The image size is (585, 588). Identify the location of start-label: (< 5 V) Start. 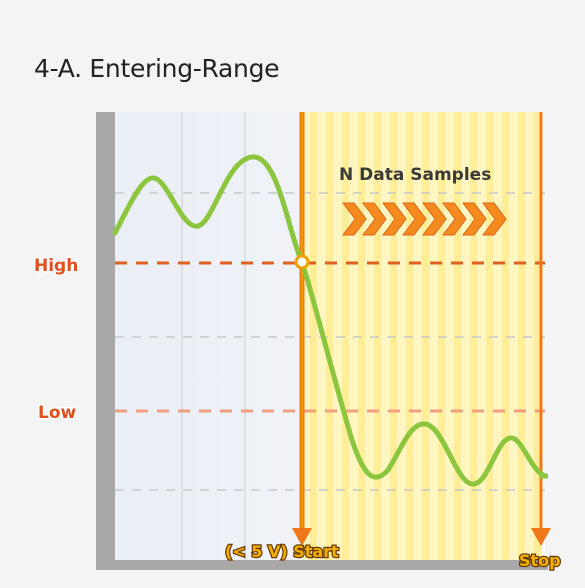
(282, 551).